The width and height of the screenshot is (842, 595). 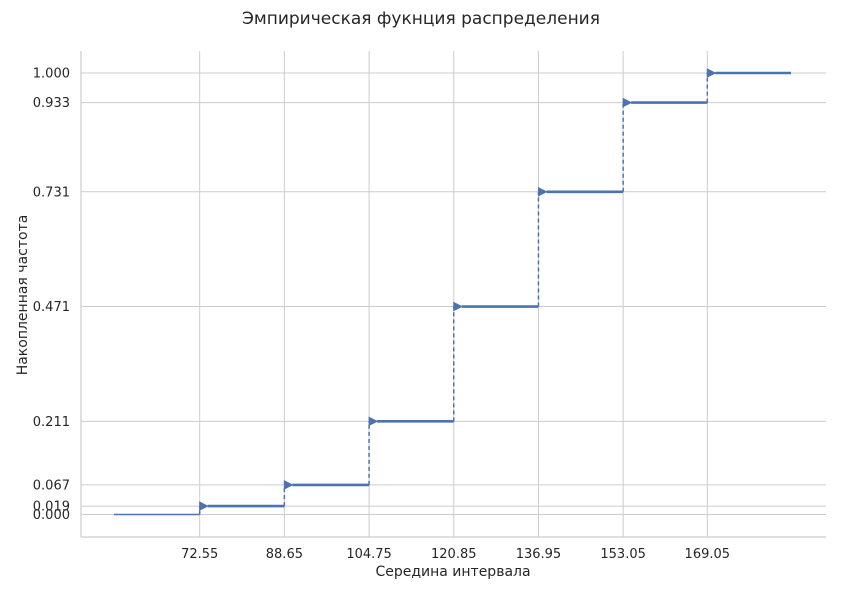 I want to click on x-tick-label: 169.05, so click(x=708, y=554).